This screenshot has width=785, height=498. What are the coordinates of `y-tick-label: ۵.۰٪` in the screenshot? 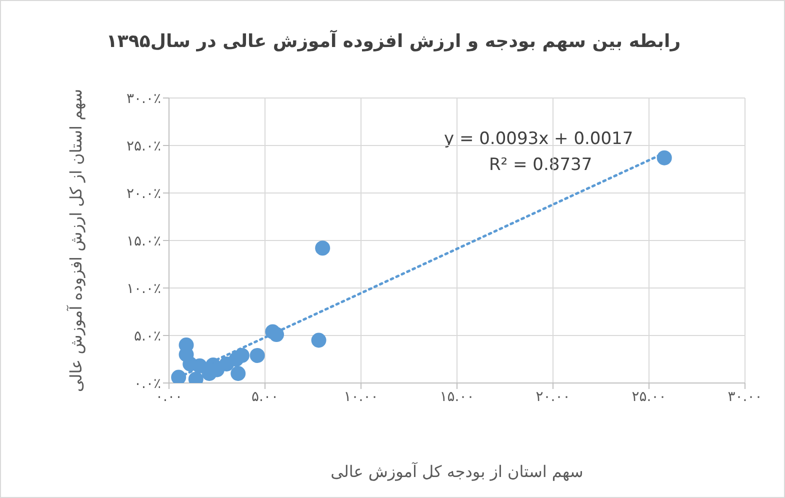 It's located at (147, 336).